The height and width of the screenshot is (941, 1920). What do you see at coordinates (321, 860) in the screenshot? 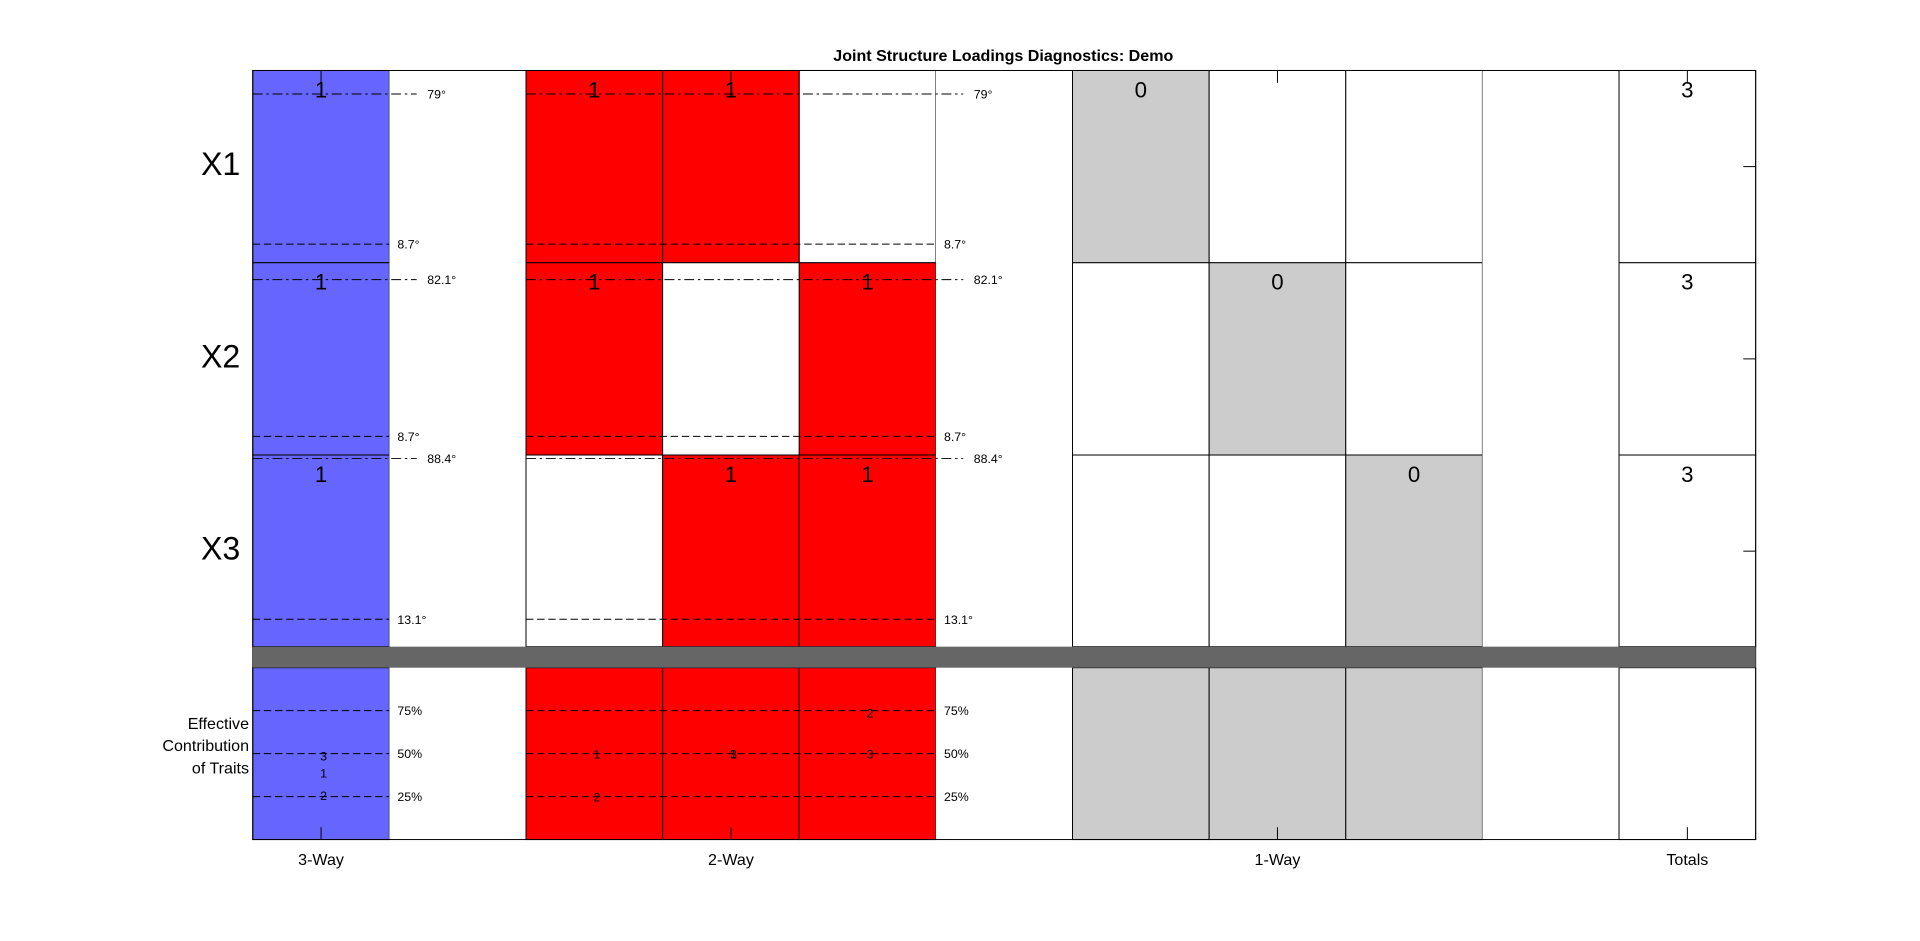
I see `group-label: 3-Way` at bounding box center [321, 860].